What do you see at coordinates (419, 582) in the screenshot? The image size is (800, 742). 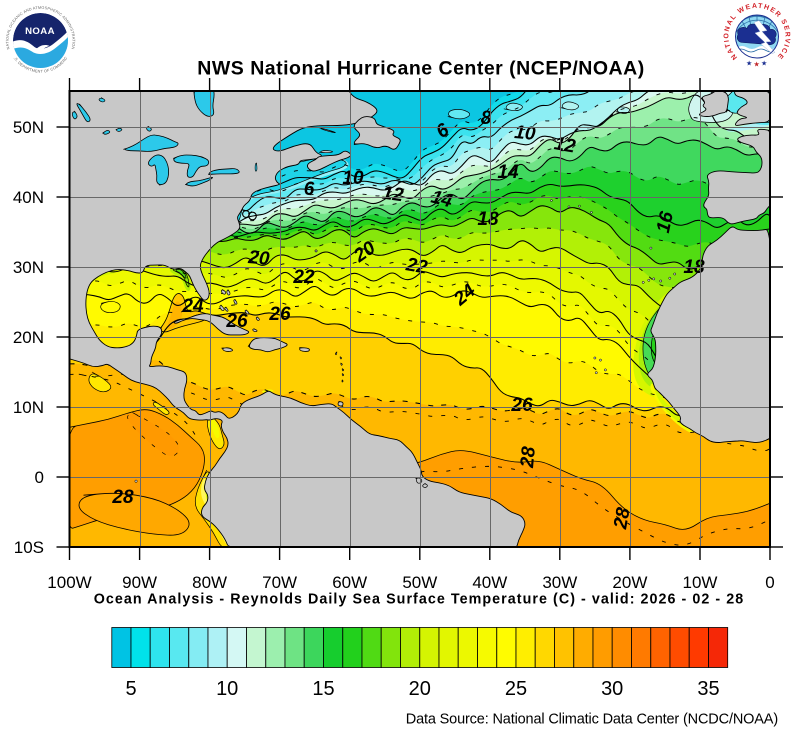 I see `svg-text: 50W` at bounding box center [419, 582].